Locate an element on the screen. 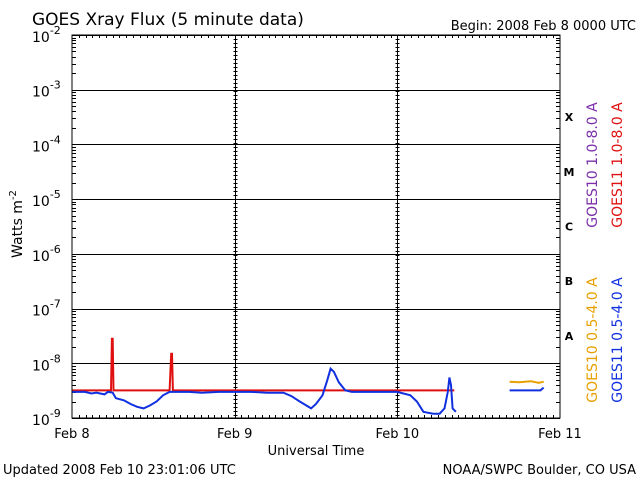 This screenshot has height=480, width=640. flare-class-x: X is located at coordinates (569, 117).